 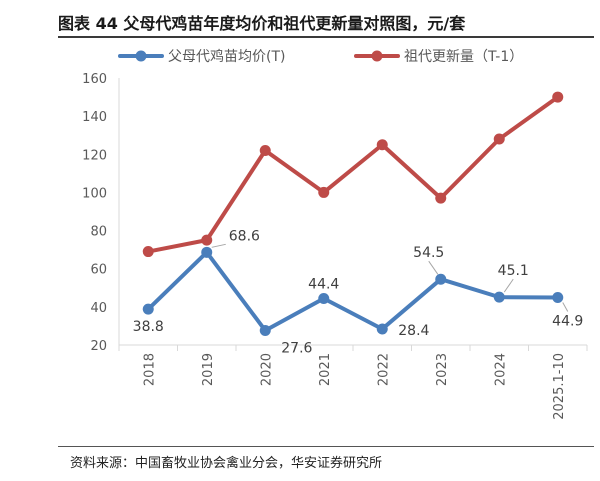 What do you see at coordinates (326, 446) in the screenshot?
I see `footer-rule` at bounding box center [326, 446].